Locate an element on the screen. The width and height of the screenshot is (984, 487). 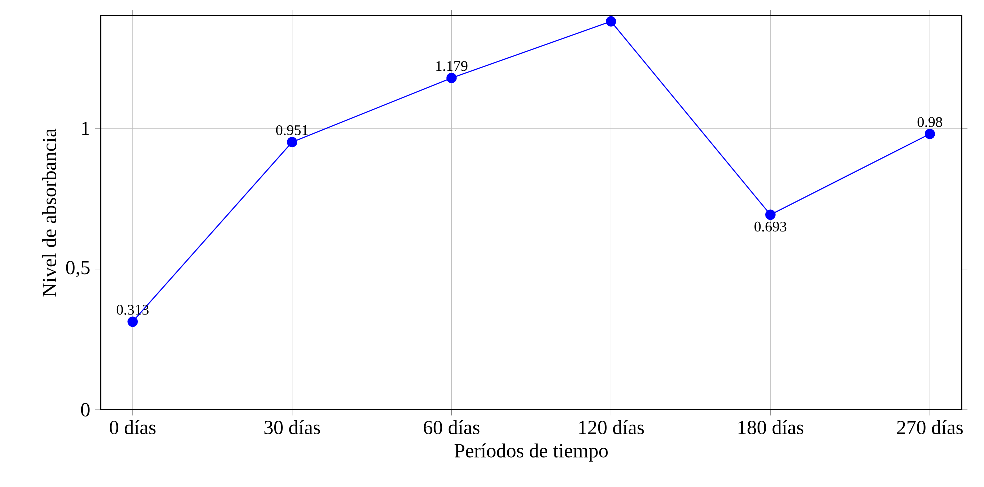
data-label: 1.179 is located at coordinates (452, 66).